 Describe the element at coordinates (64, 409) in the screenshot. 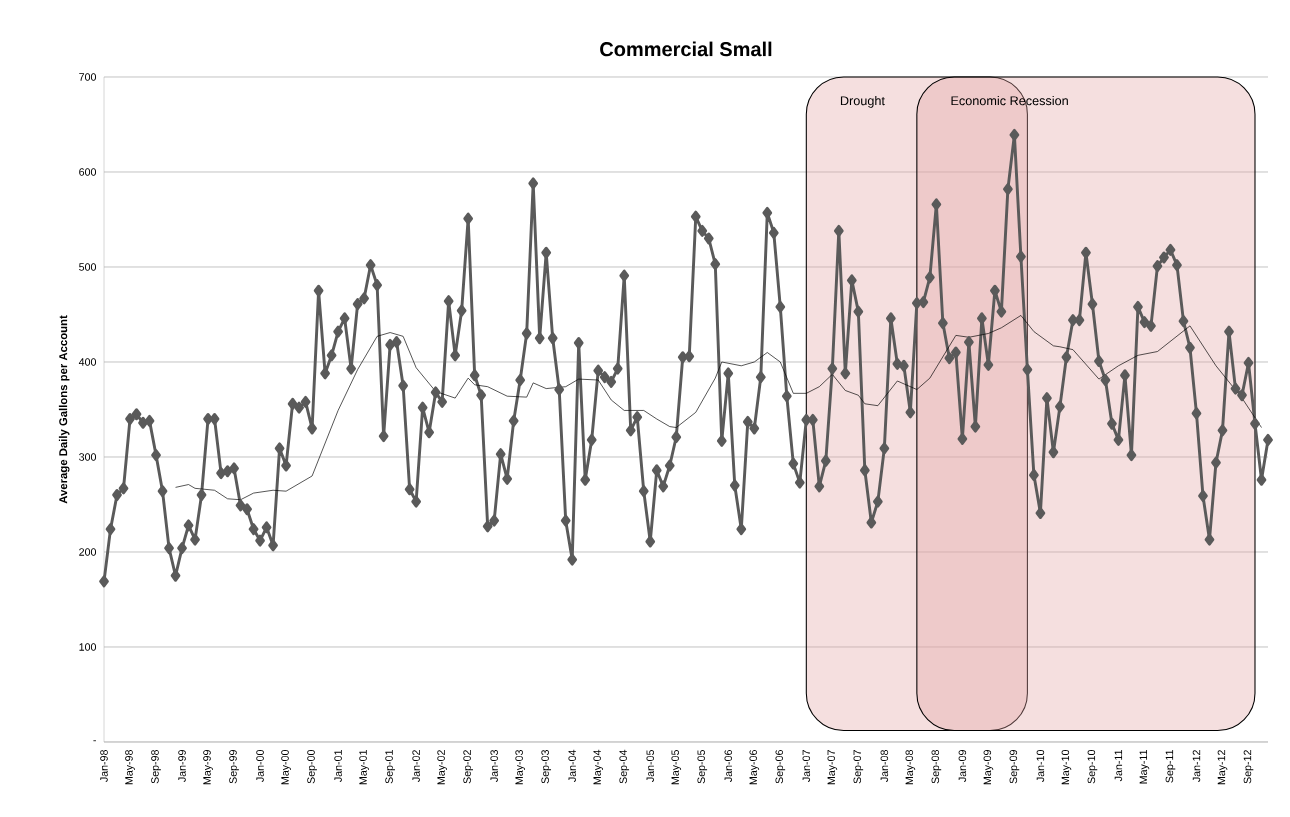

I see `y-axis-title: Average Daily Gallons per Account` at that location.